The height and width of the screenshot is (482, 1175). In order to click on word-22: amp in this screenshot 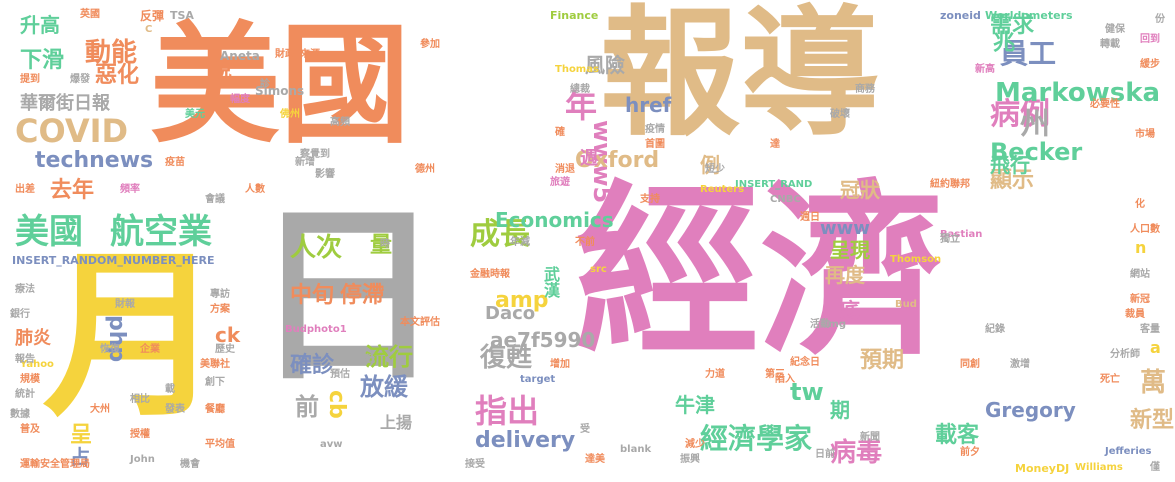, I will do `click(522, 300)`.